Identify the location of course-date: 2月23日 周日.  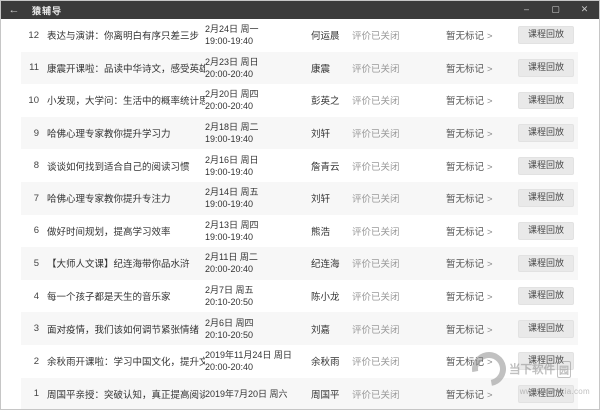
(232, 61).